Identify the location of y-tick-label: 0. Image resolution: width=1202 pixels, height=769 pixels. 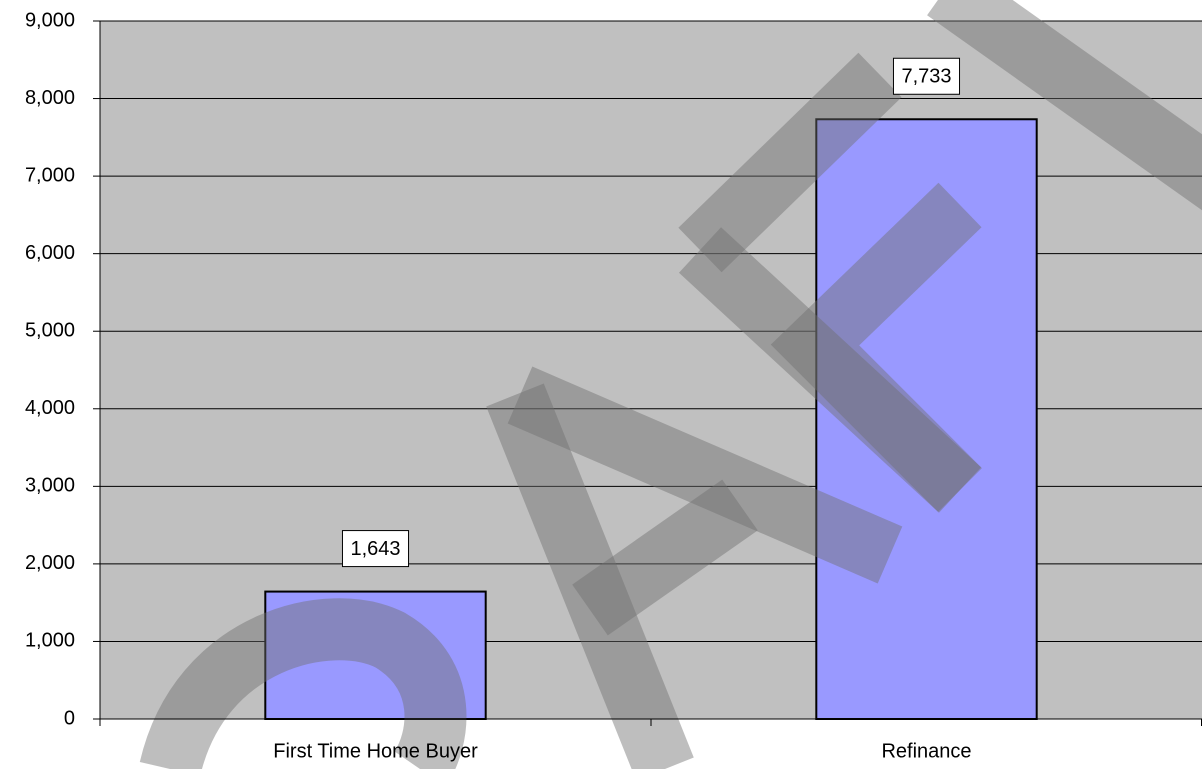
(69, 718).